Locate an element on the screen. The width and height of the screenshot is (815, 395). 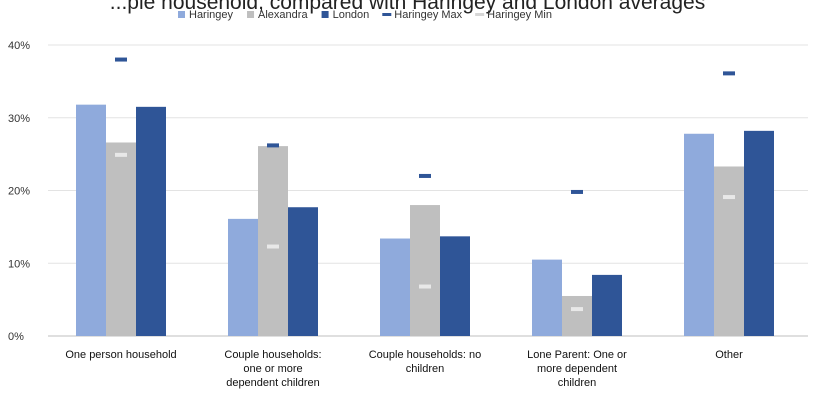
x-tick-label: one or more is located at coordinates (272, 369).